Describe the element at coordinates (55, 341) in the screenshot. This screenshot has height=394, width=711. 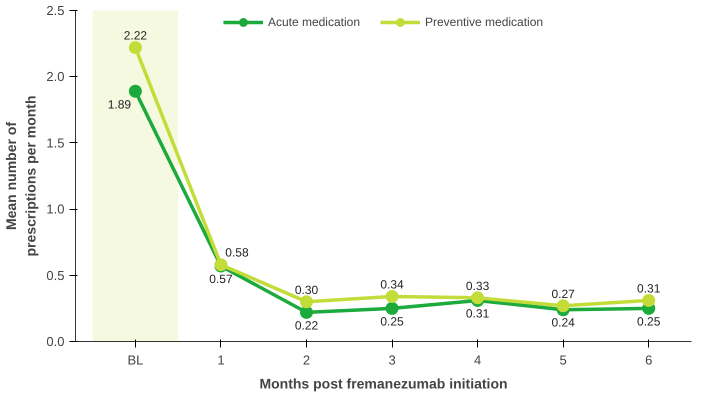
I see `y-tick-label: 0.0` at that location.